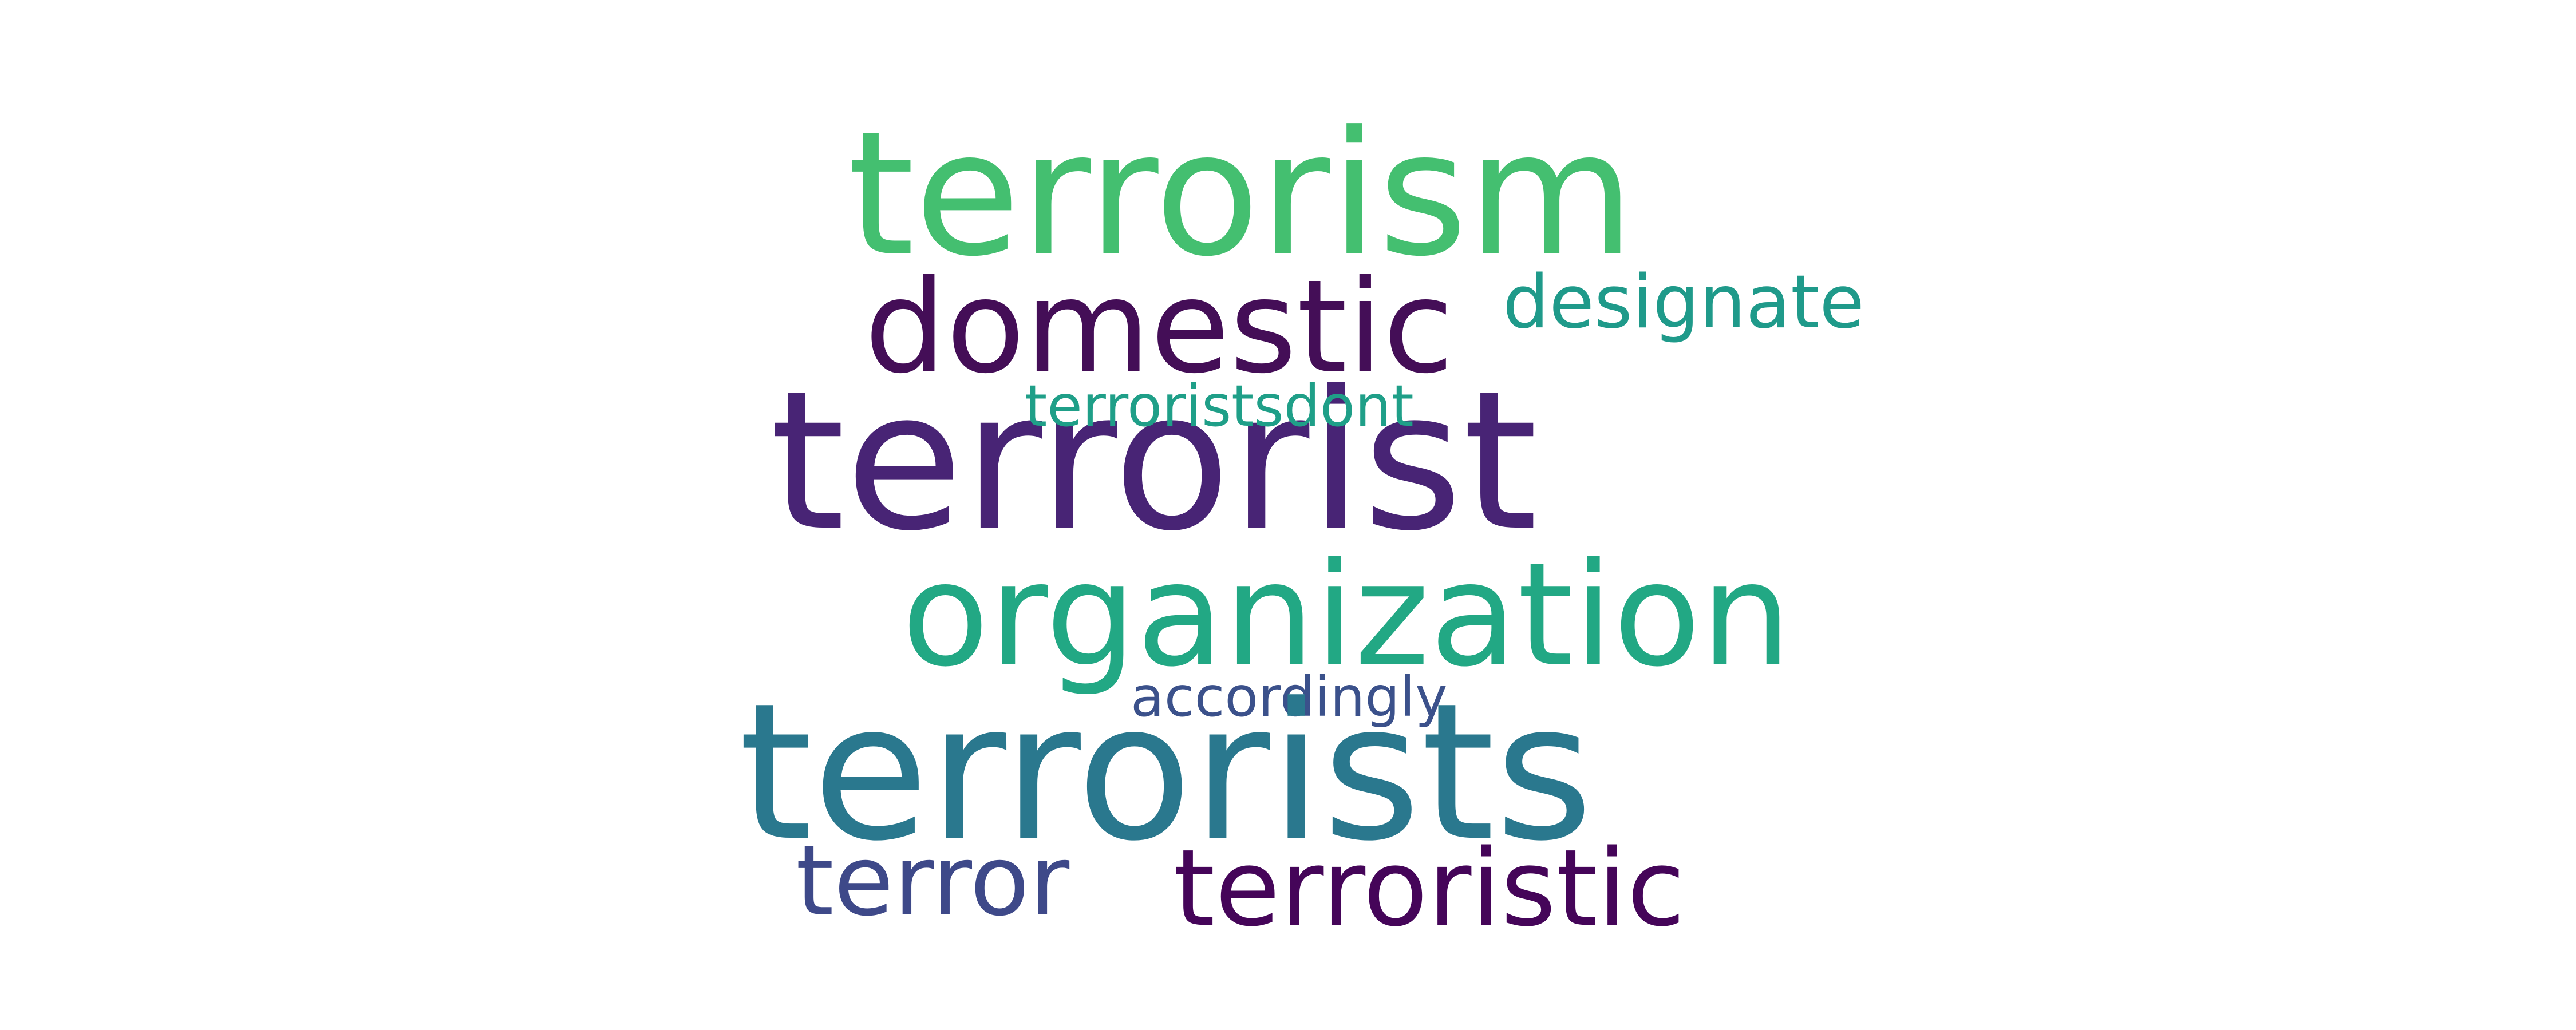 Image resolution: width=2576 pixels, height=1030 pixels. I want to click on word-terrorism: terrorism, so click(1241, 194).